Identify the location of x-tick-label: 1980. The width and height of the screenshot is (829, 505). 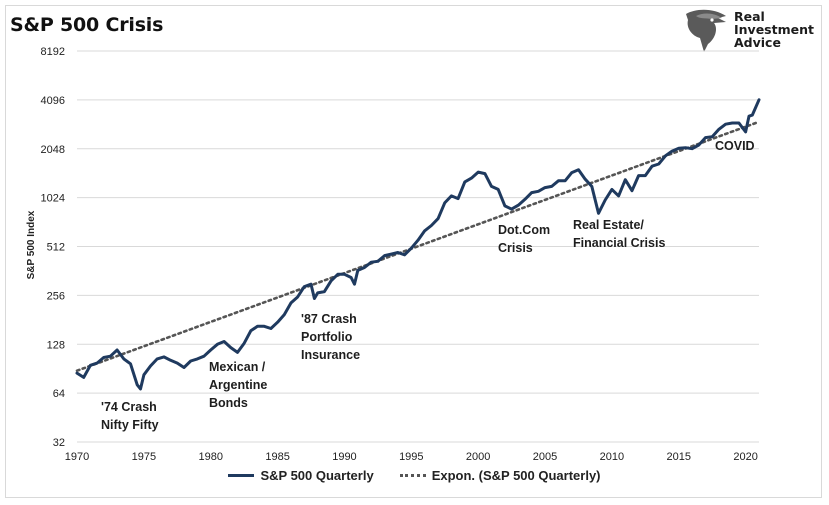
(210, 457).